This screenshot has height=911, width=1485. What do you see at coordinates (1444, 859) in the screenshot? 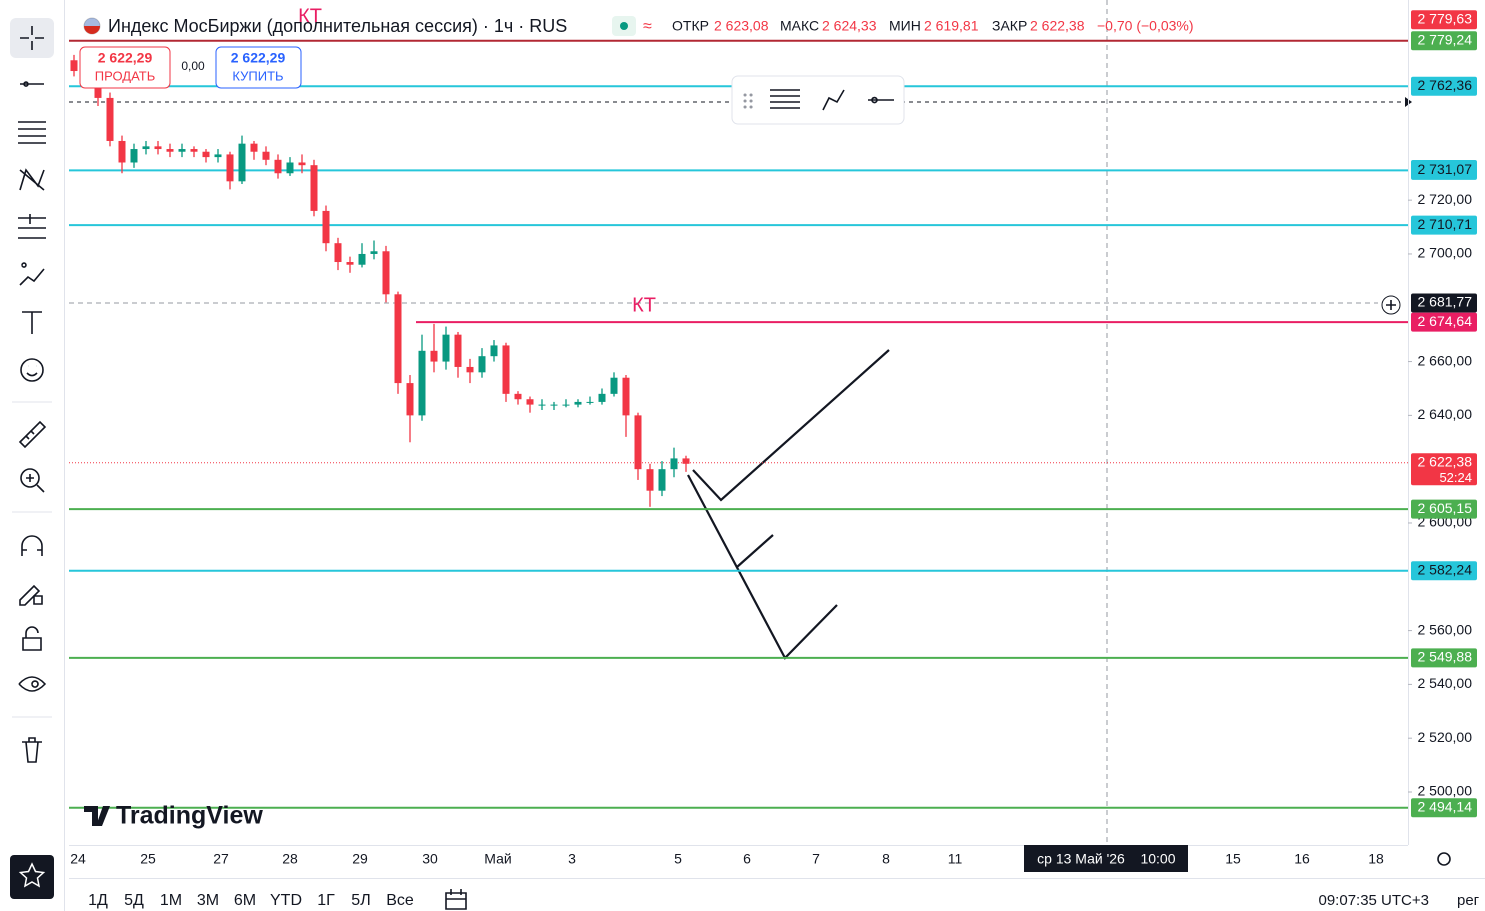
I see `settings-button` at bounding box center [1444, 859].